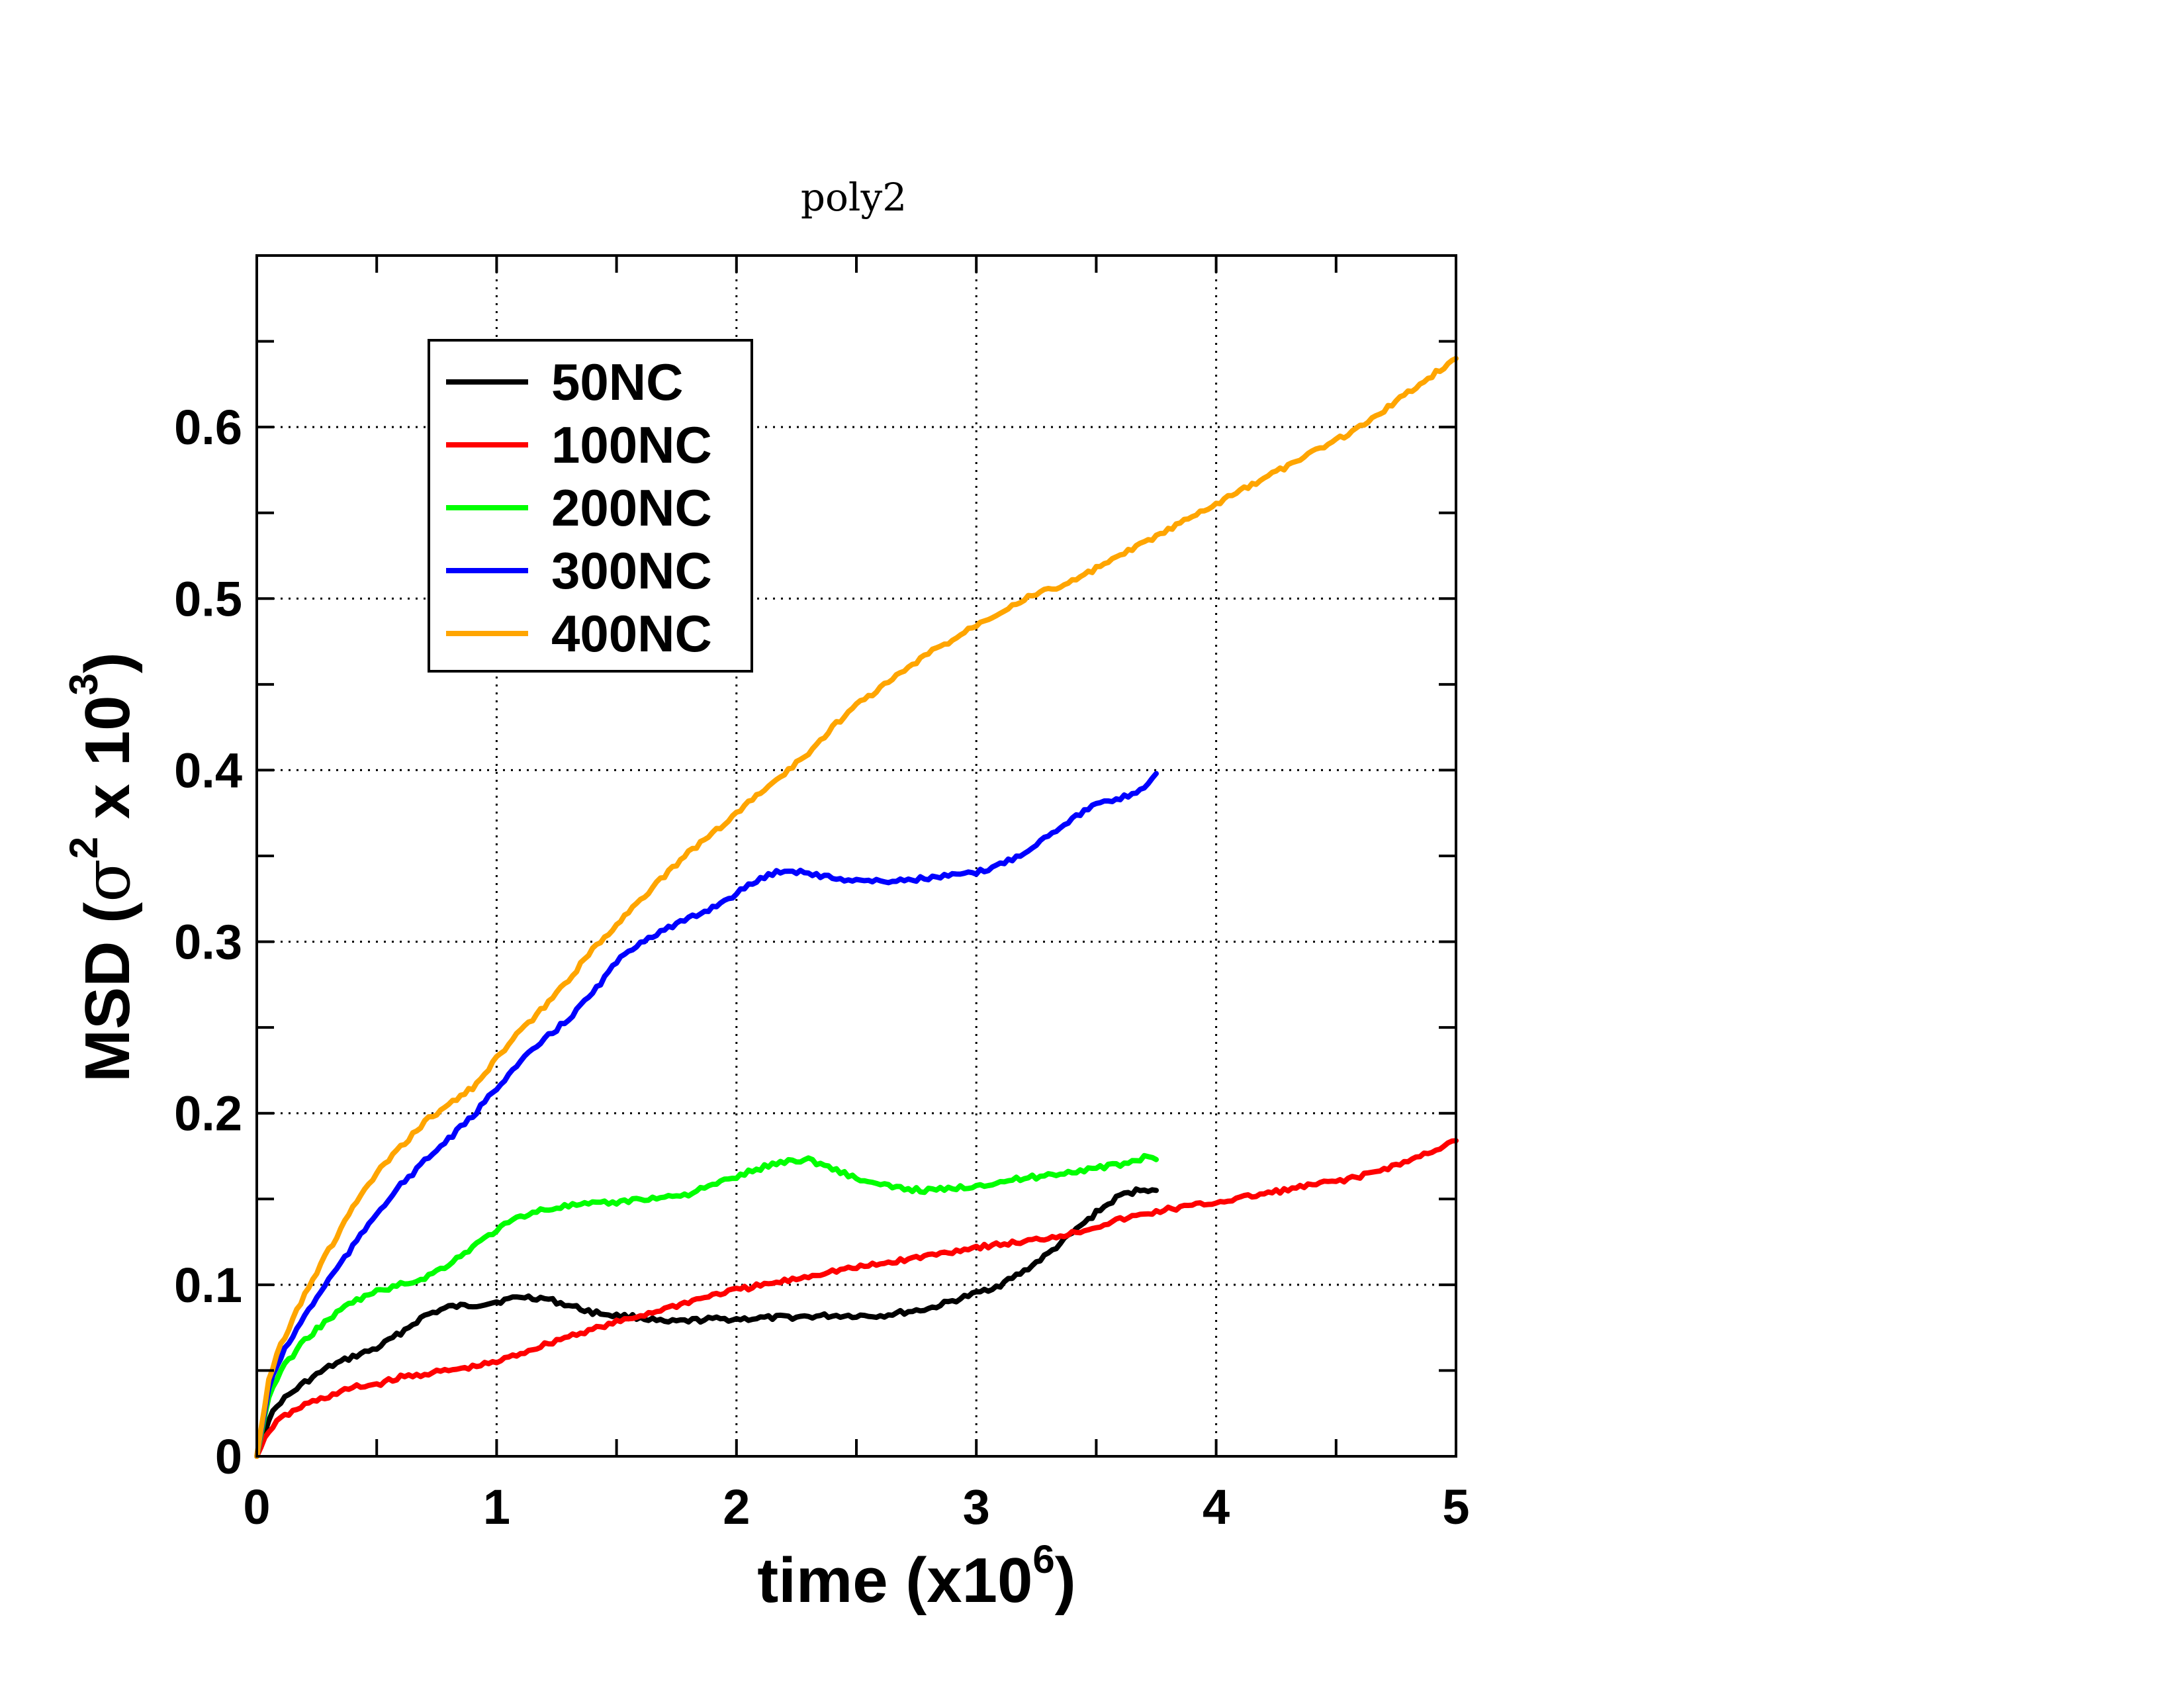 This screenshot has width=2184, height=1688. I want to click on series-line-50NC, so click(707, 1322).